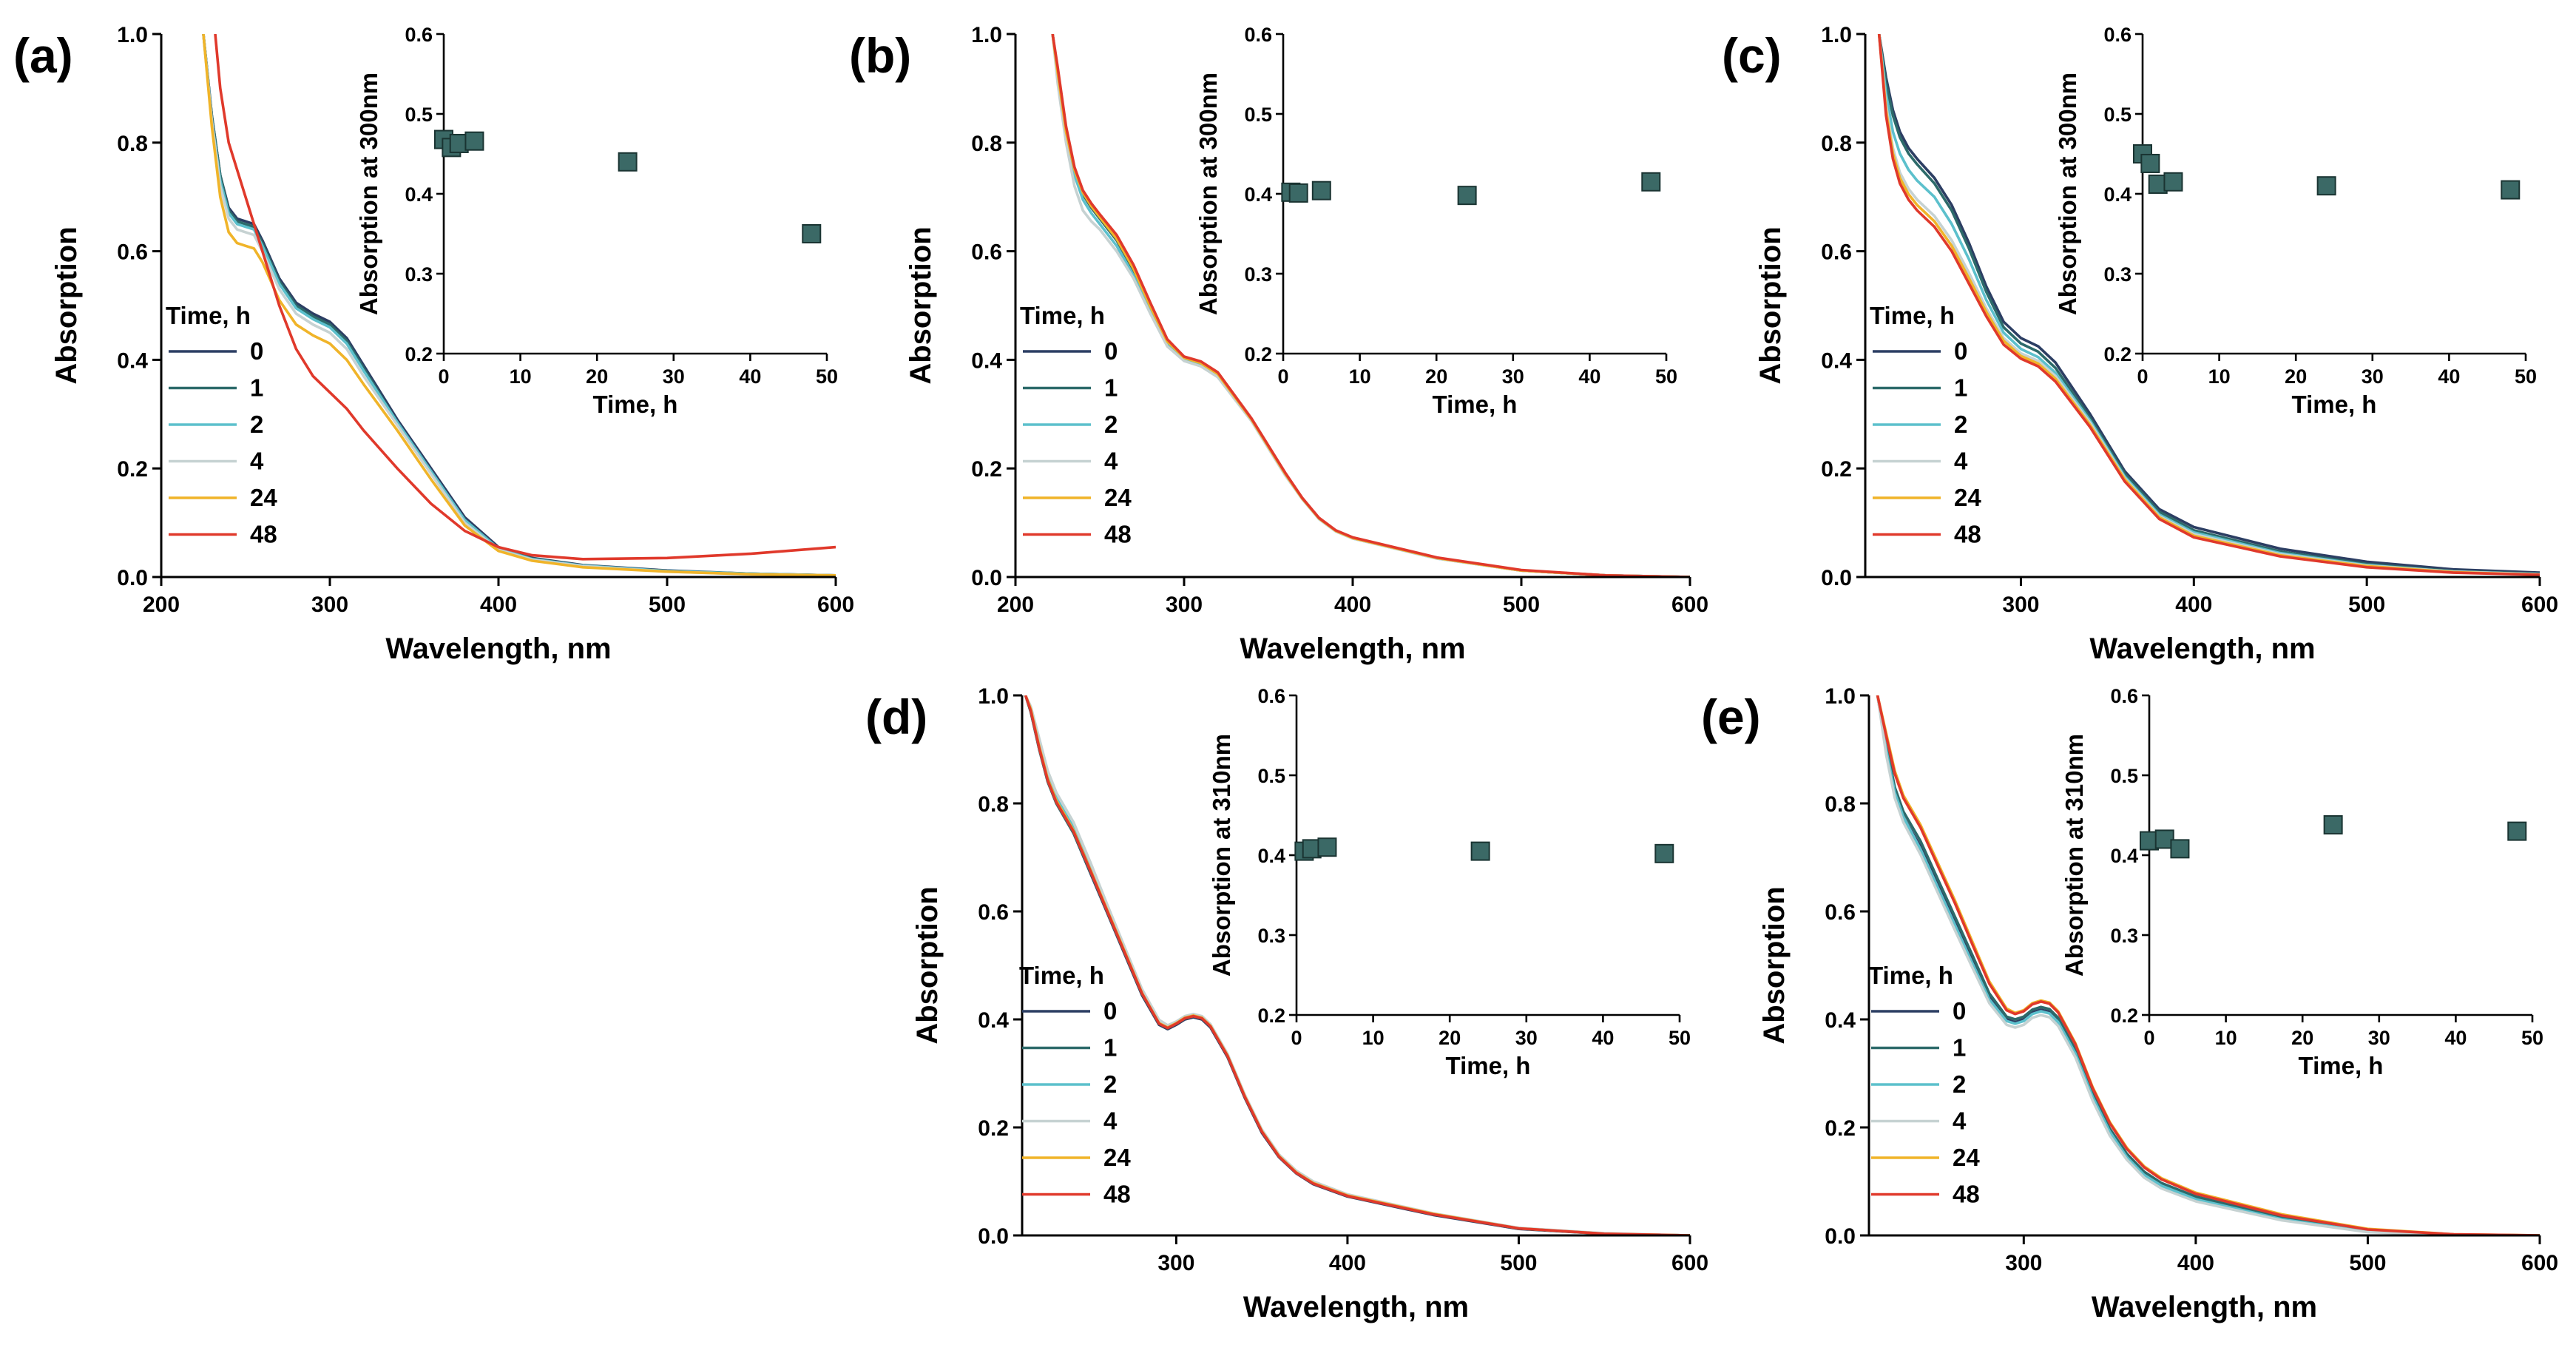 The height and width of the screenshot is (1356, 2576). What do you see at coordinates (1680, 1038) in the screenshot?
I see `inset-x-tick-label: 50` at bounding box center [1680, 1038].